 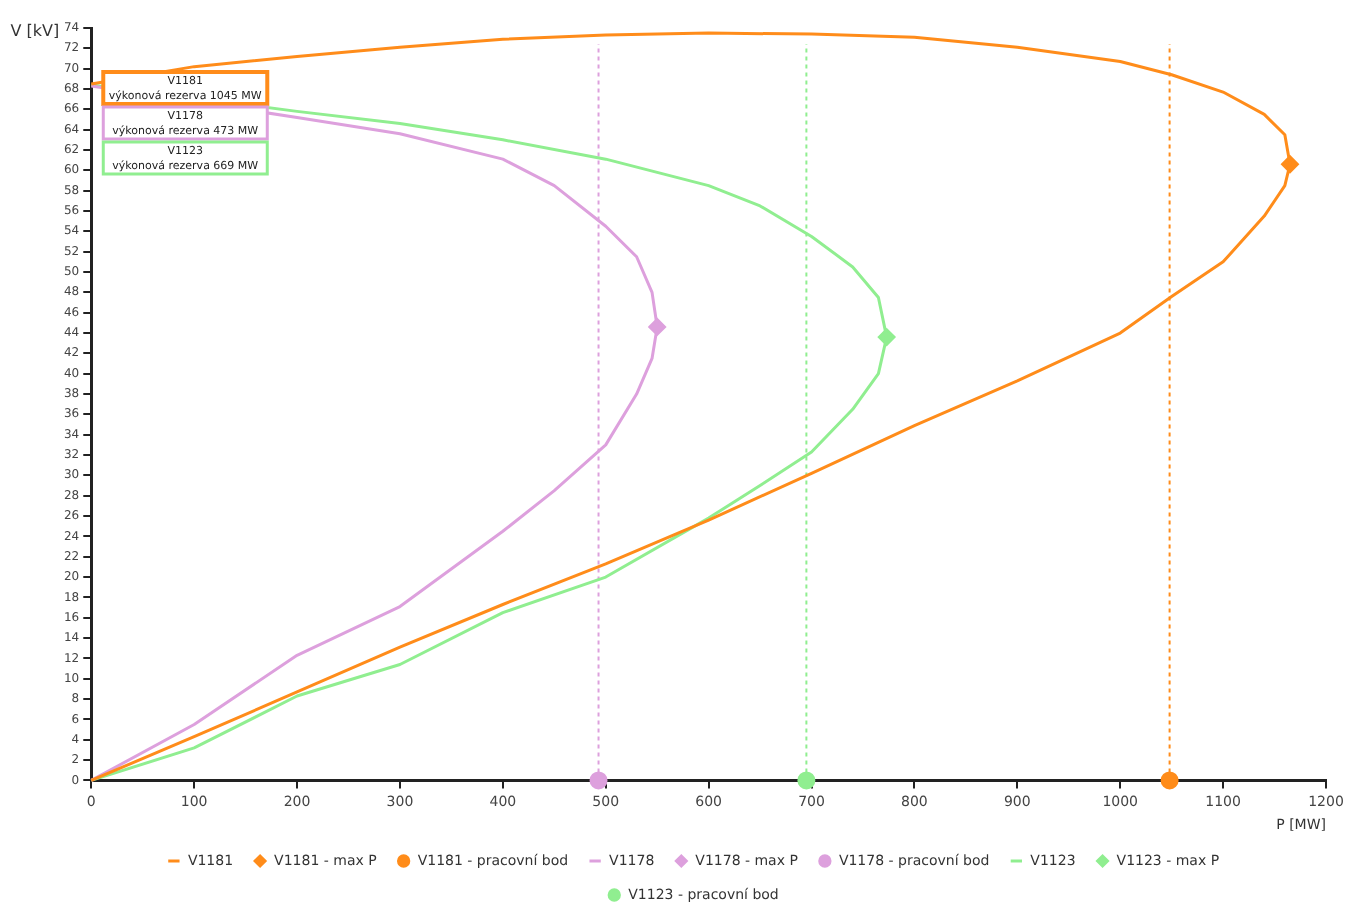 What do you see at coordinates (35, 31) in the screenshot?
I see `y-axis-title: V [kV]` at bounding box center [35, 31].